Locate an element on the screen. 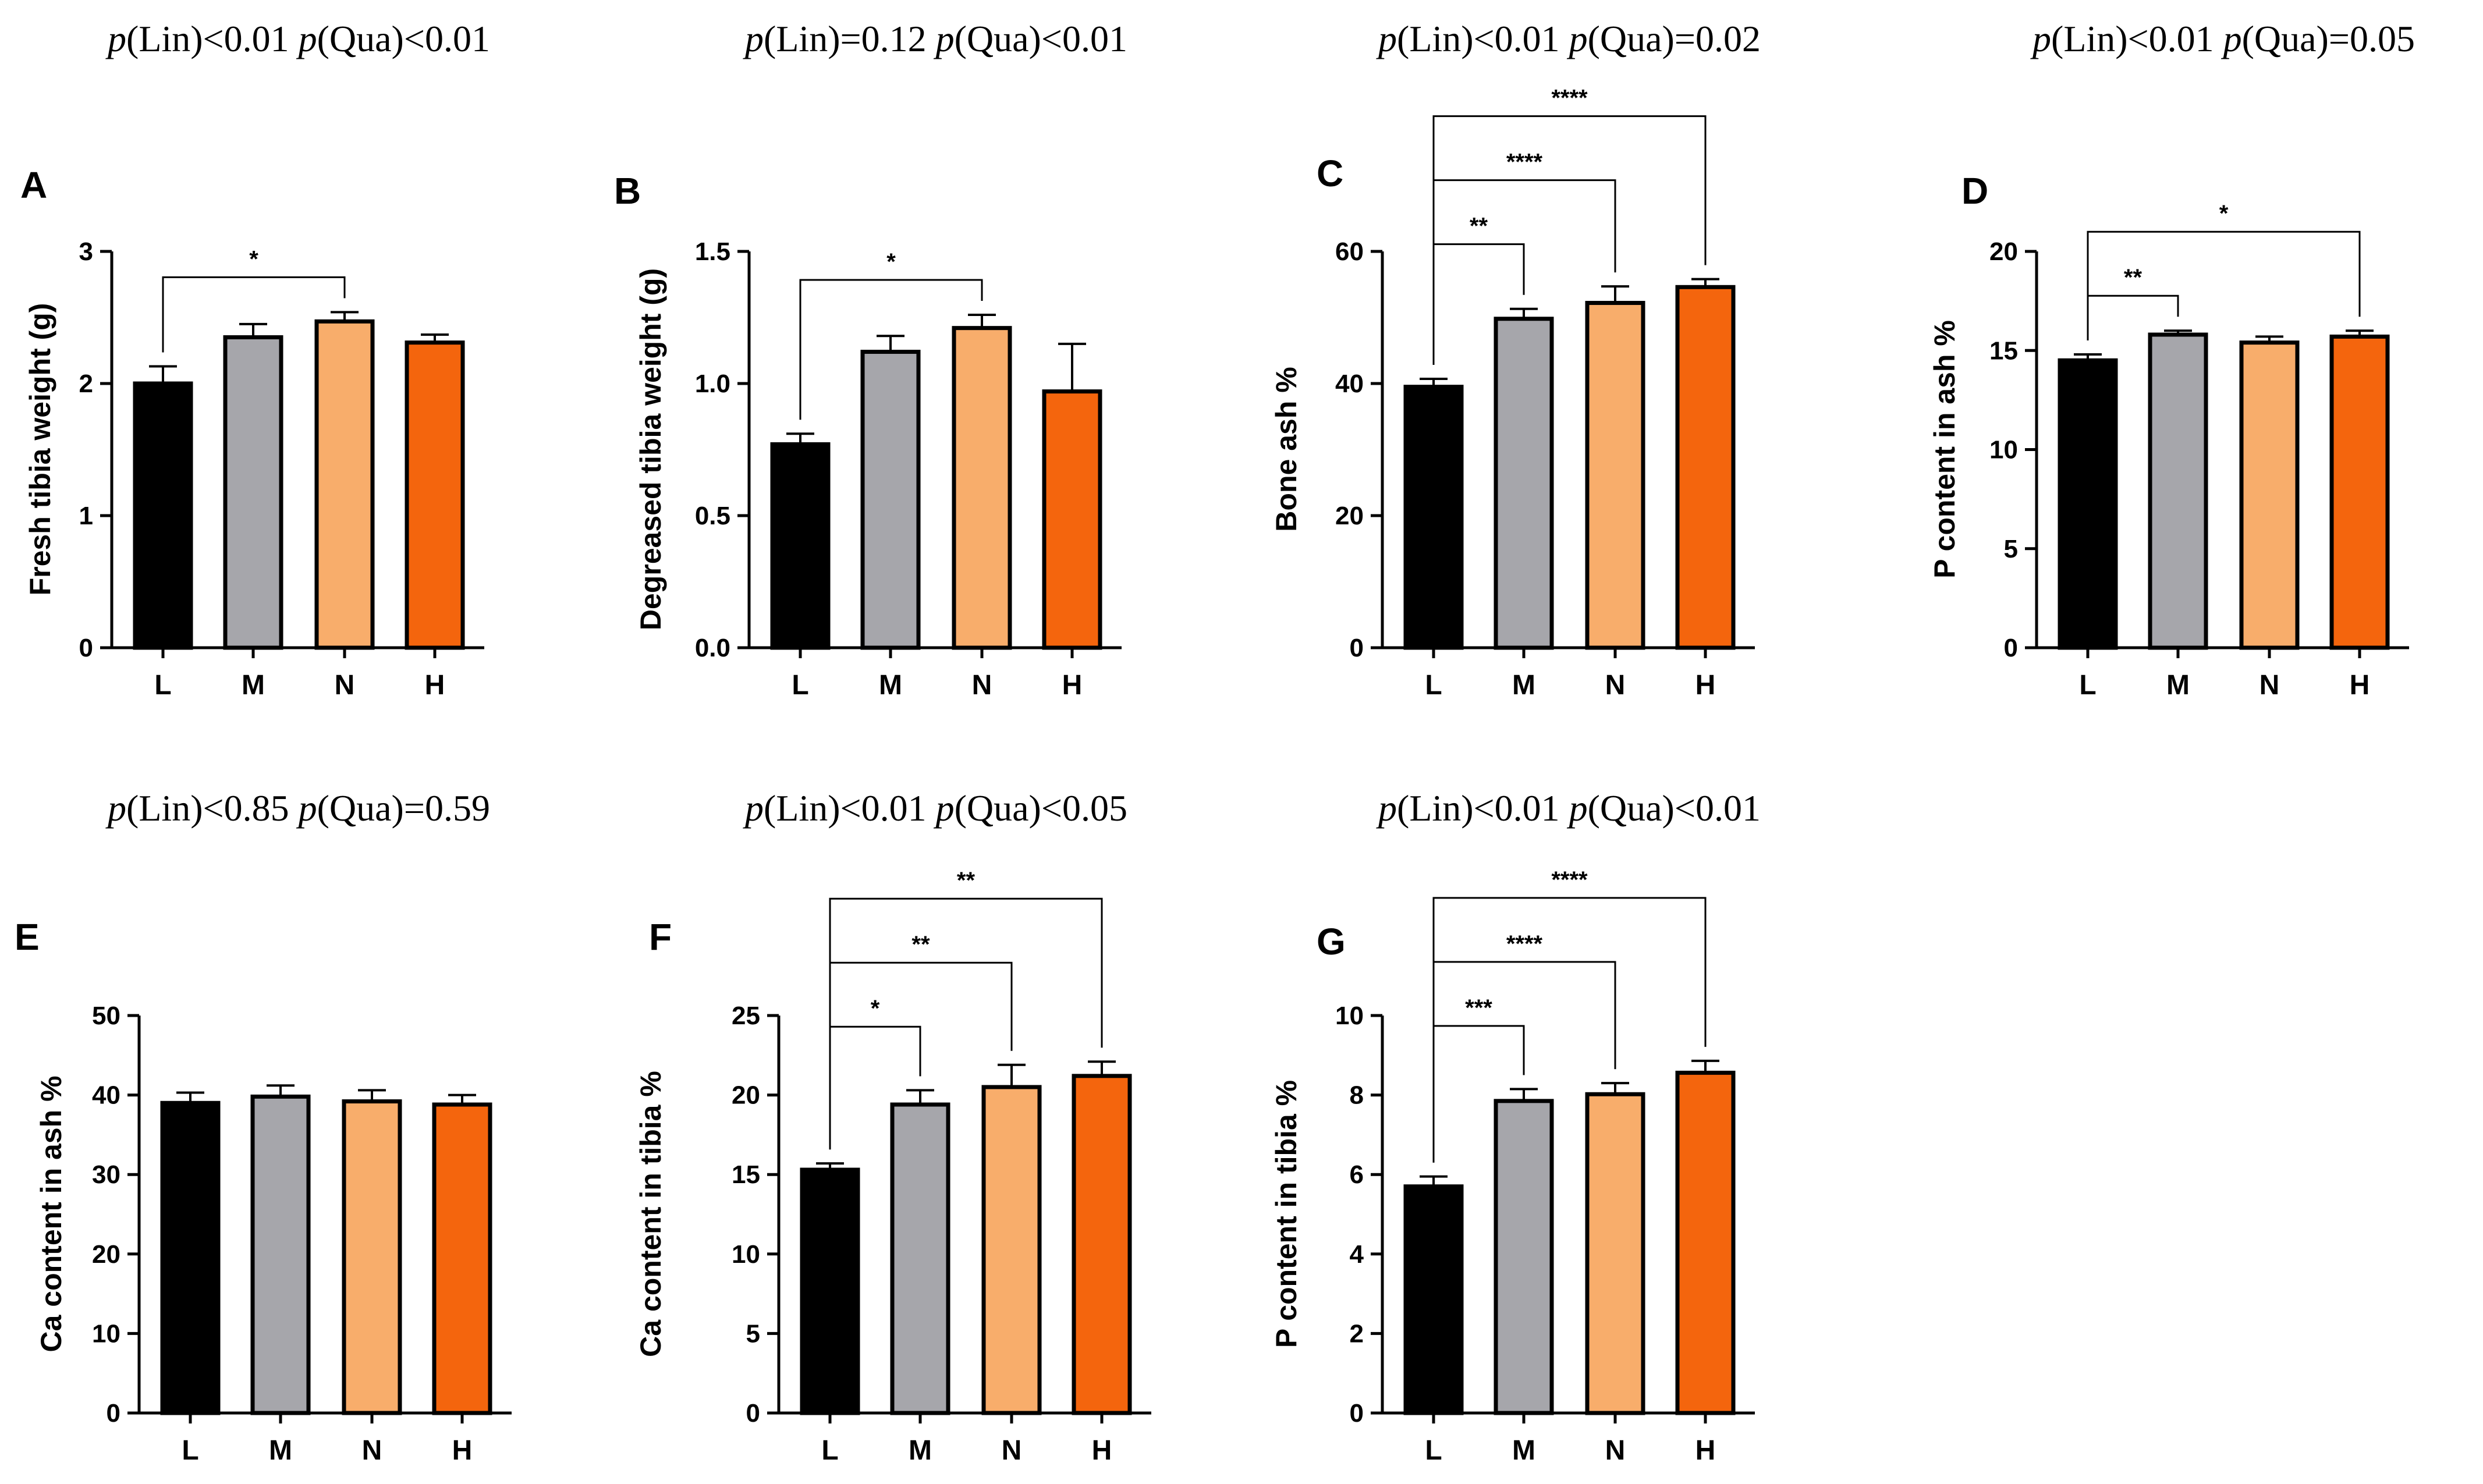 Image resolution: width=2483 pixels, height=1484 pixels. p-value-text: p(Lin)<0.85 p(Qua)=0.59 is located at coordinates (297, 808).